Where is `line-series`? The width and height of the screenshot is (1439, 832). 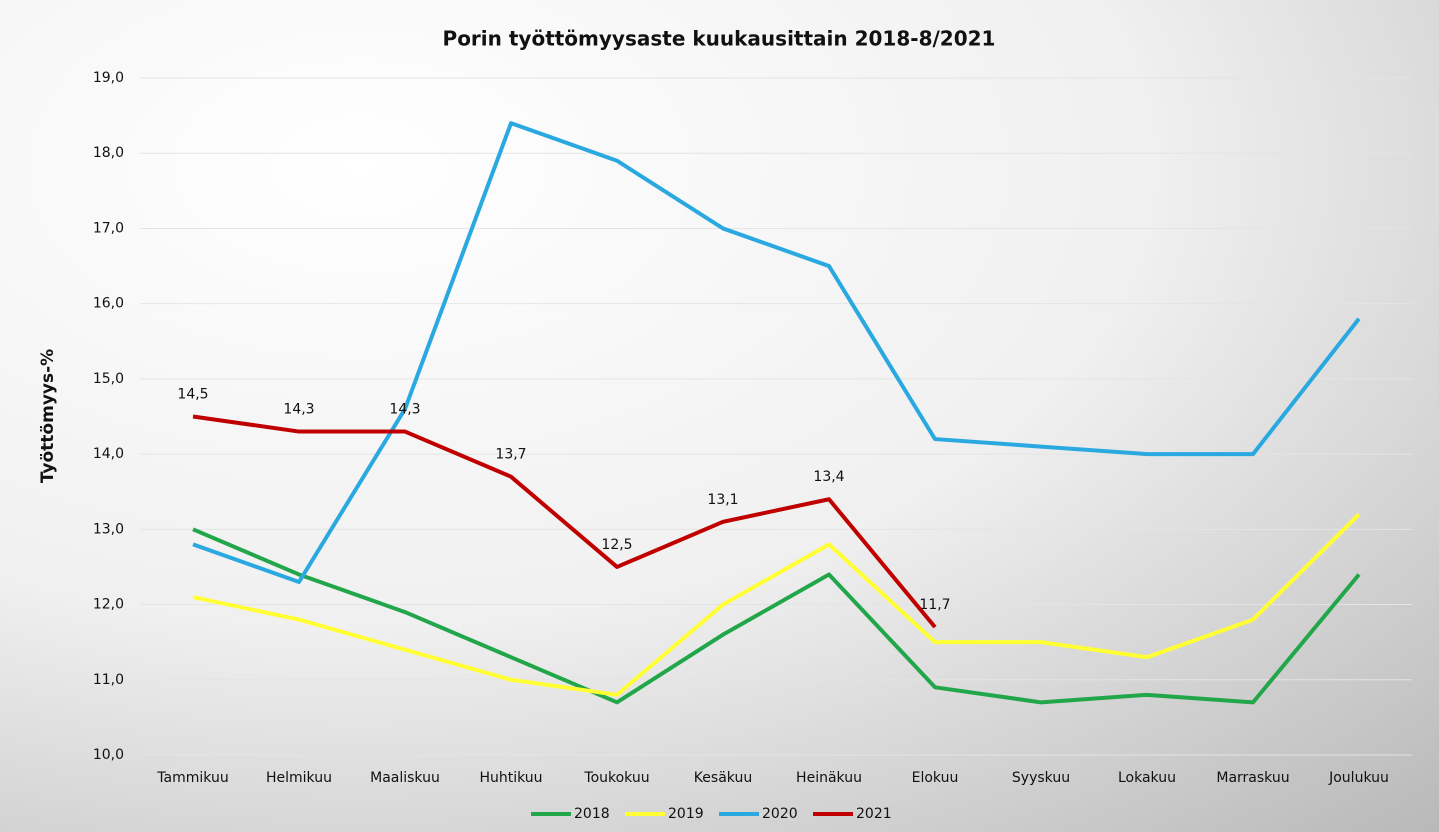
line-series is located at coordinates (564, 521).